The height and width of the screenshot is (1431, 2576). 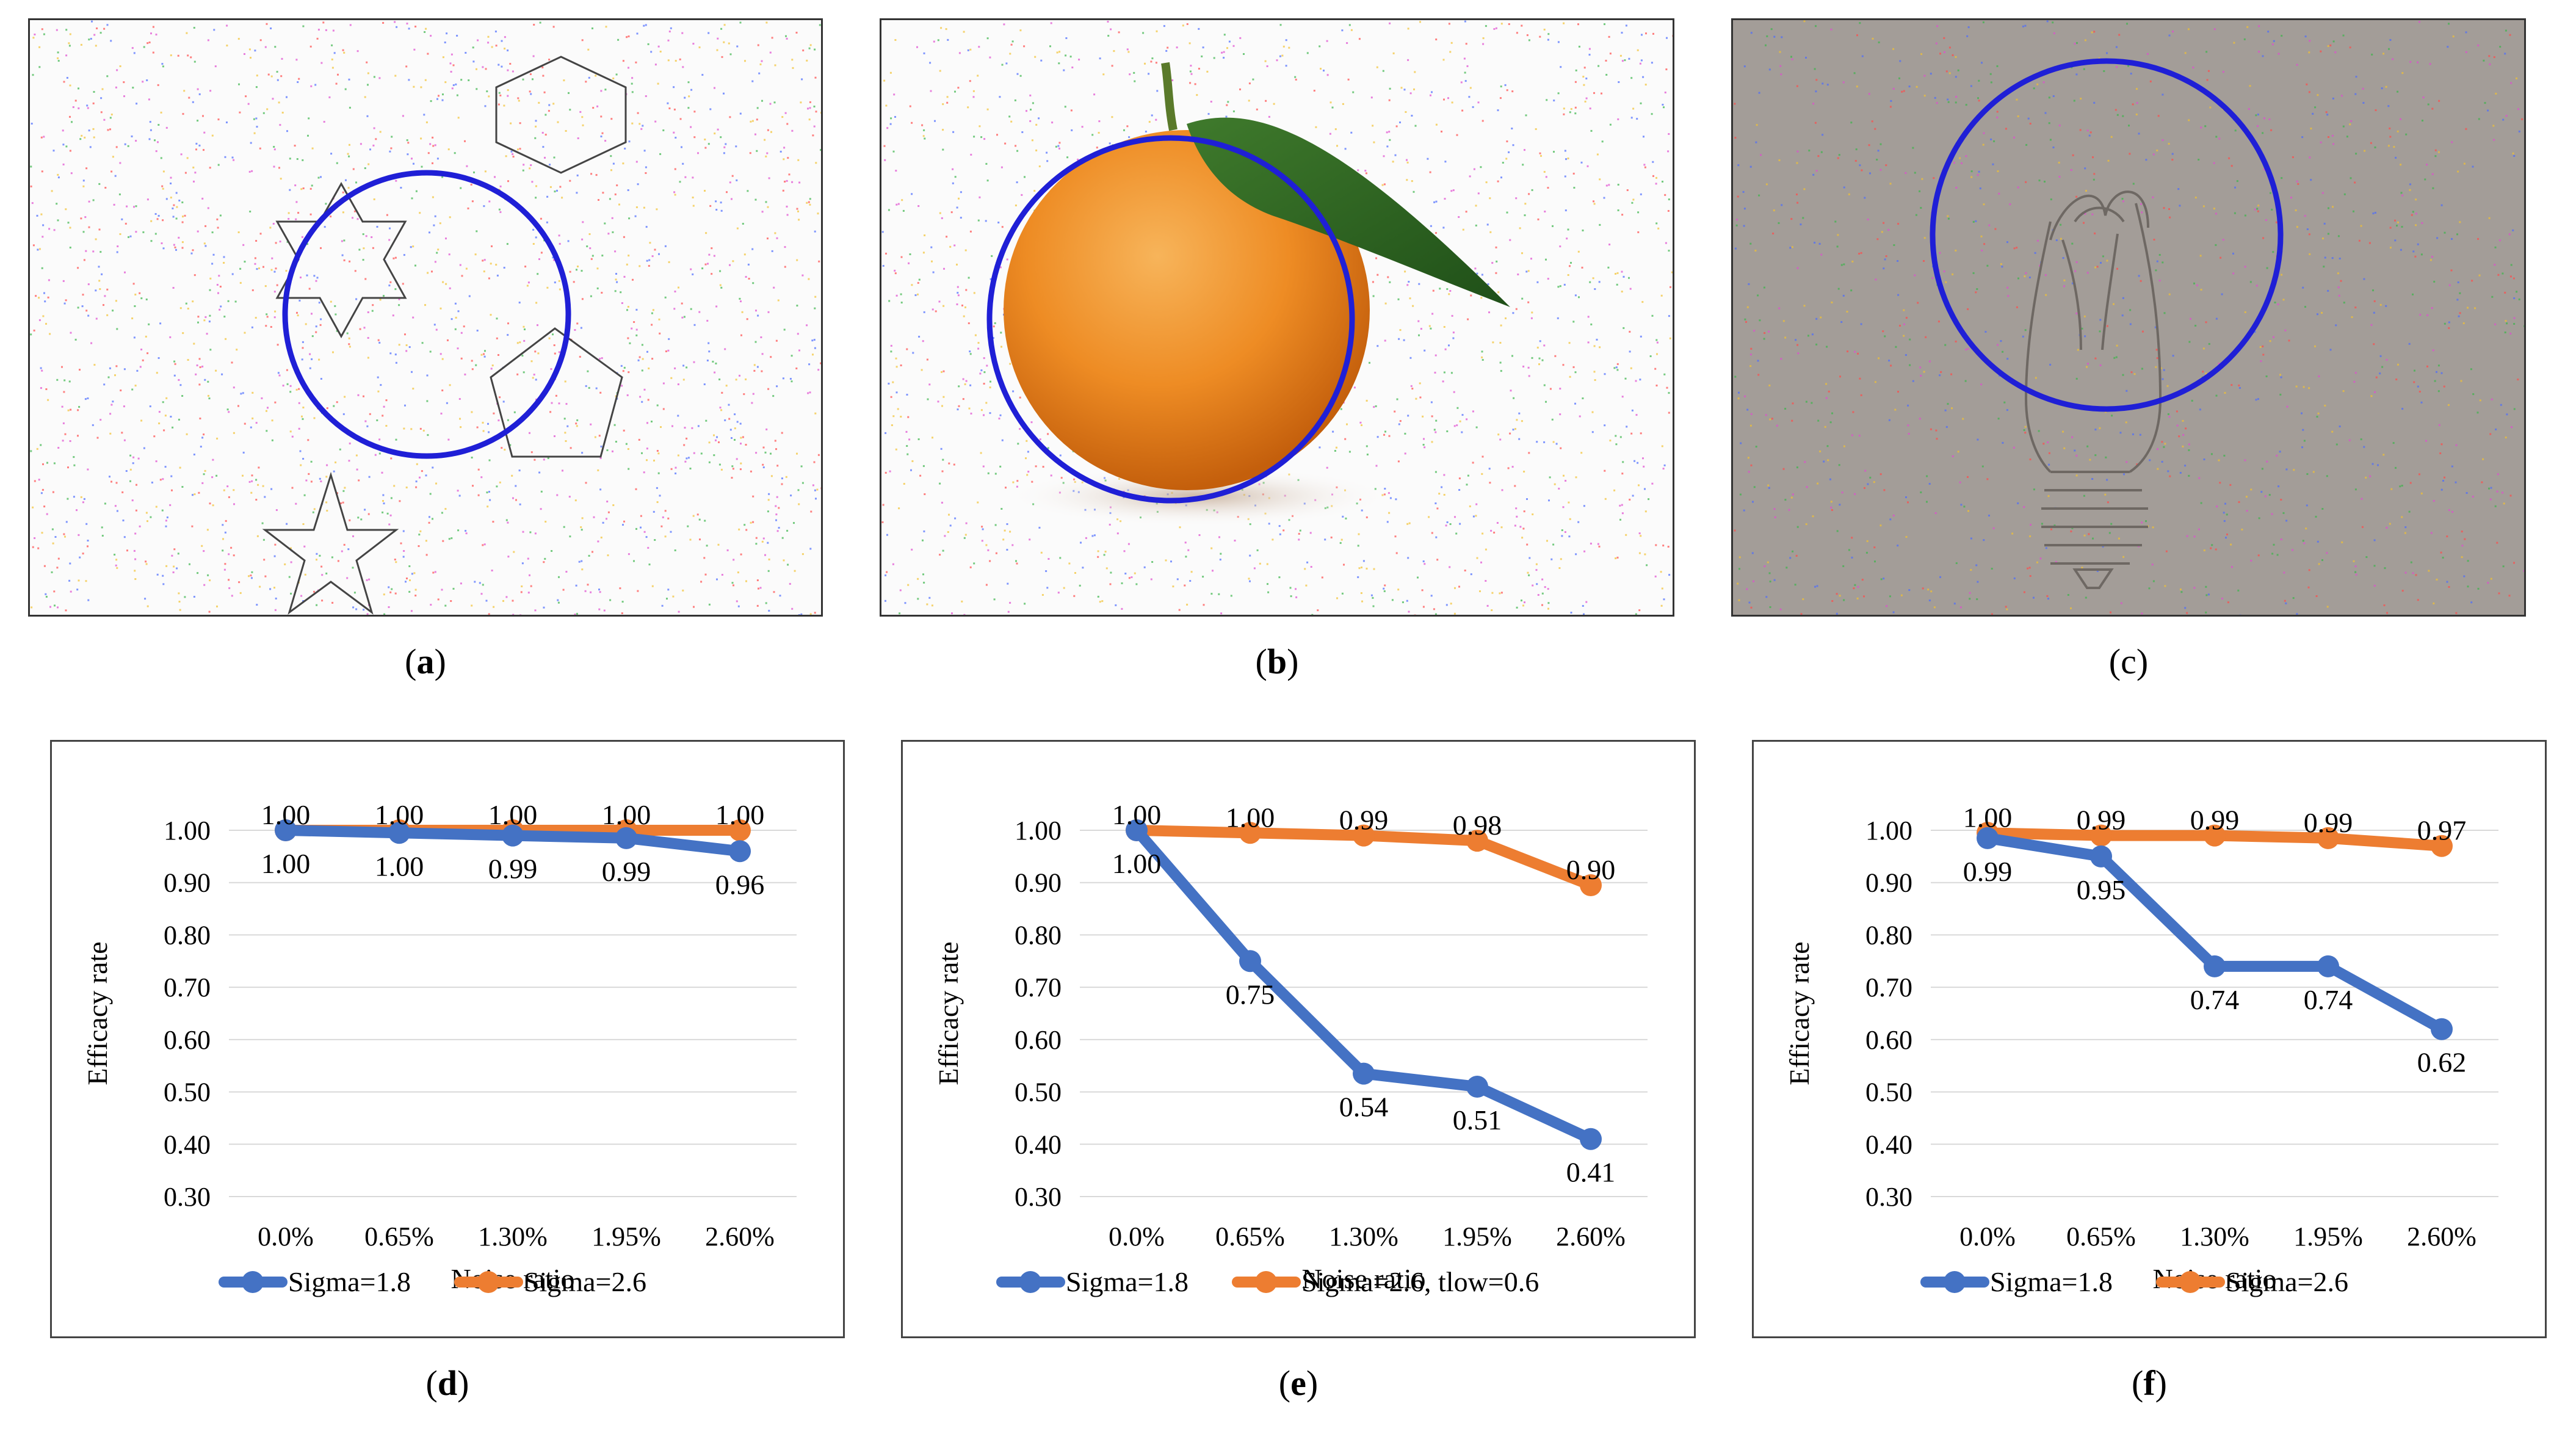 What do you see at coordinates (2128, 661) in the screenshot?
I see `caption-c: (c)` at bounding box center [2128, 661].